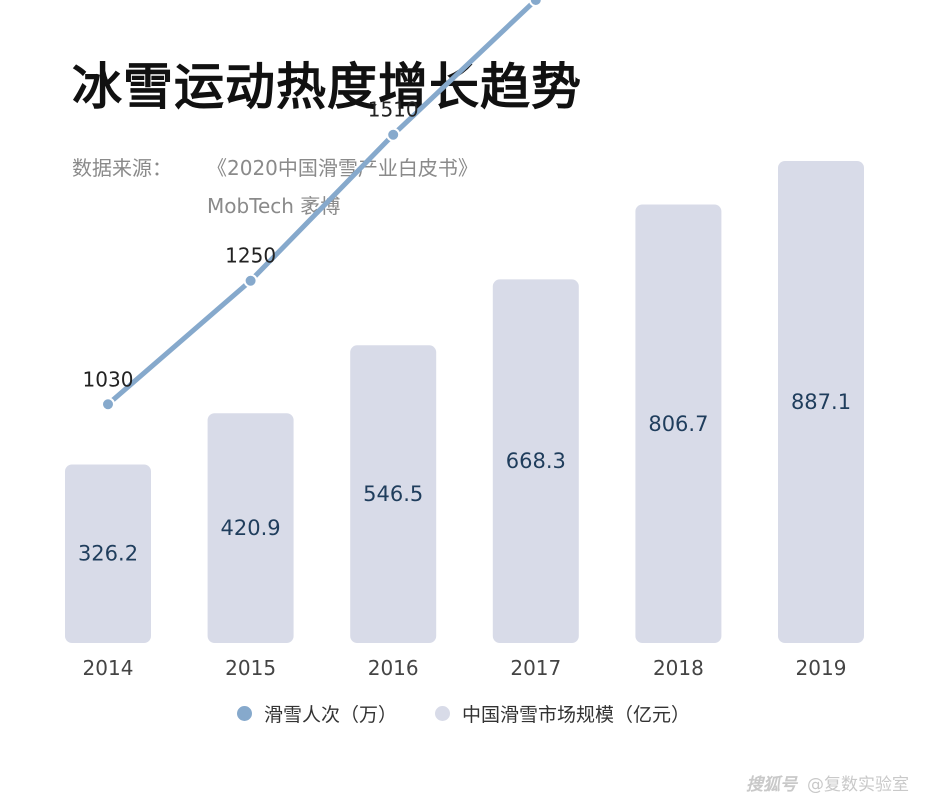  I want to click on bar-2017, so click(535, 461).